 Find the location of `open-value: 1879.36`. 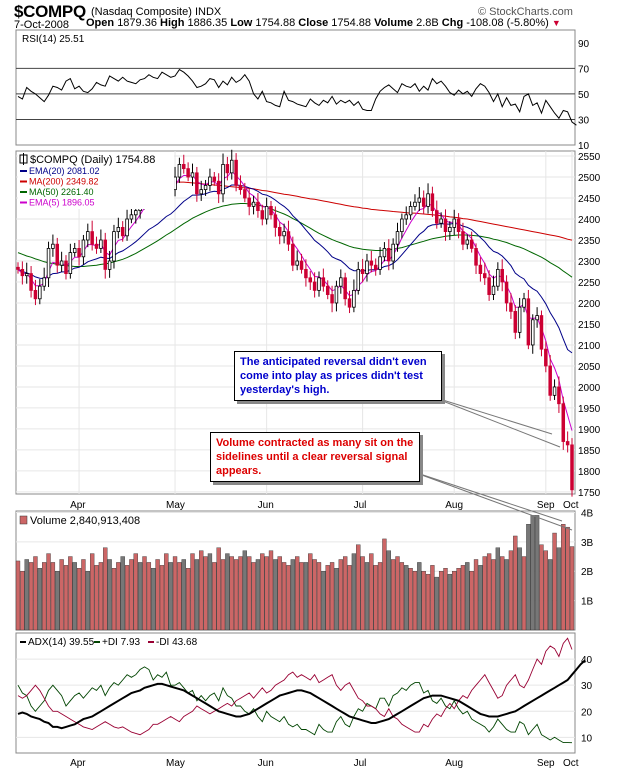

open-value: 1879.36 is located at coordinates (137, 23).